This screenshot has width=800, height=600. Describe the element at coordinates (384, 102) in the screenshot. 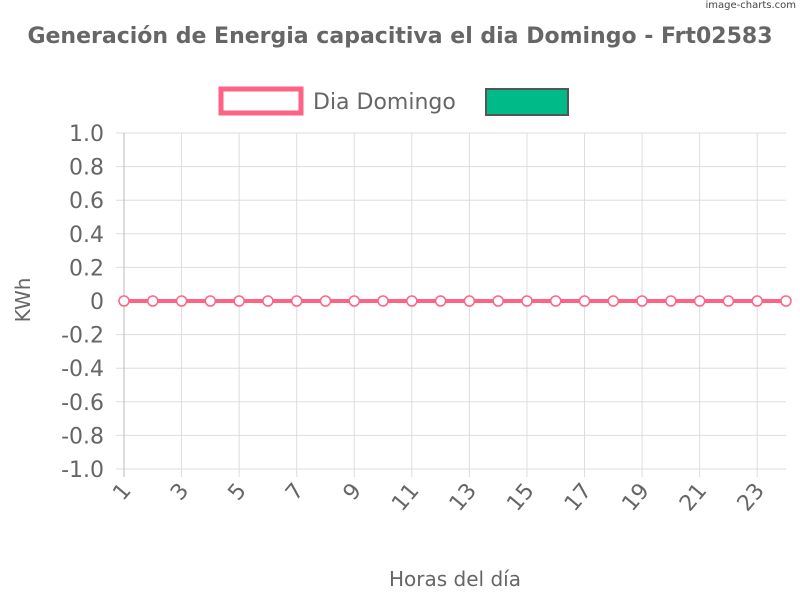

I see `legend-label-dia-domingo: Dia Domingo` at that location.